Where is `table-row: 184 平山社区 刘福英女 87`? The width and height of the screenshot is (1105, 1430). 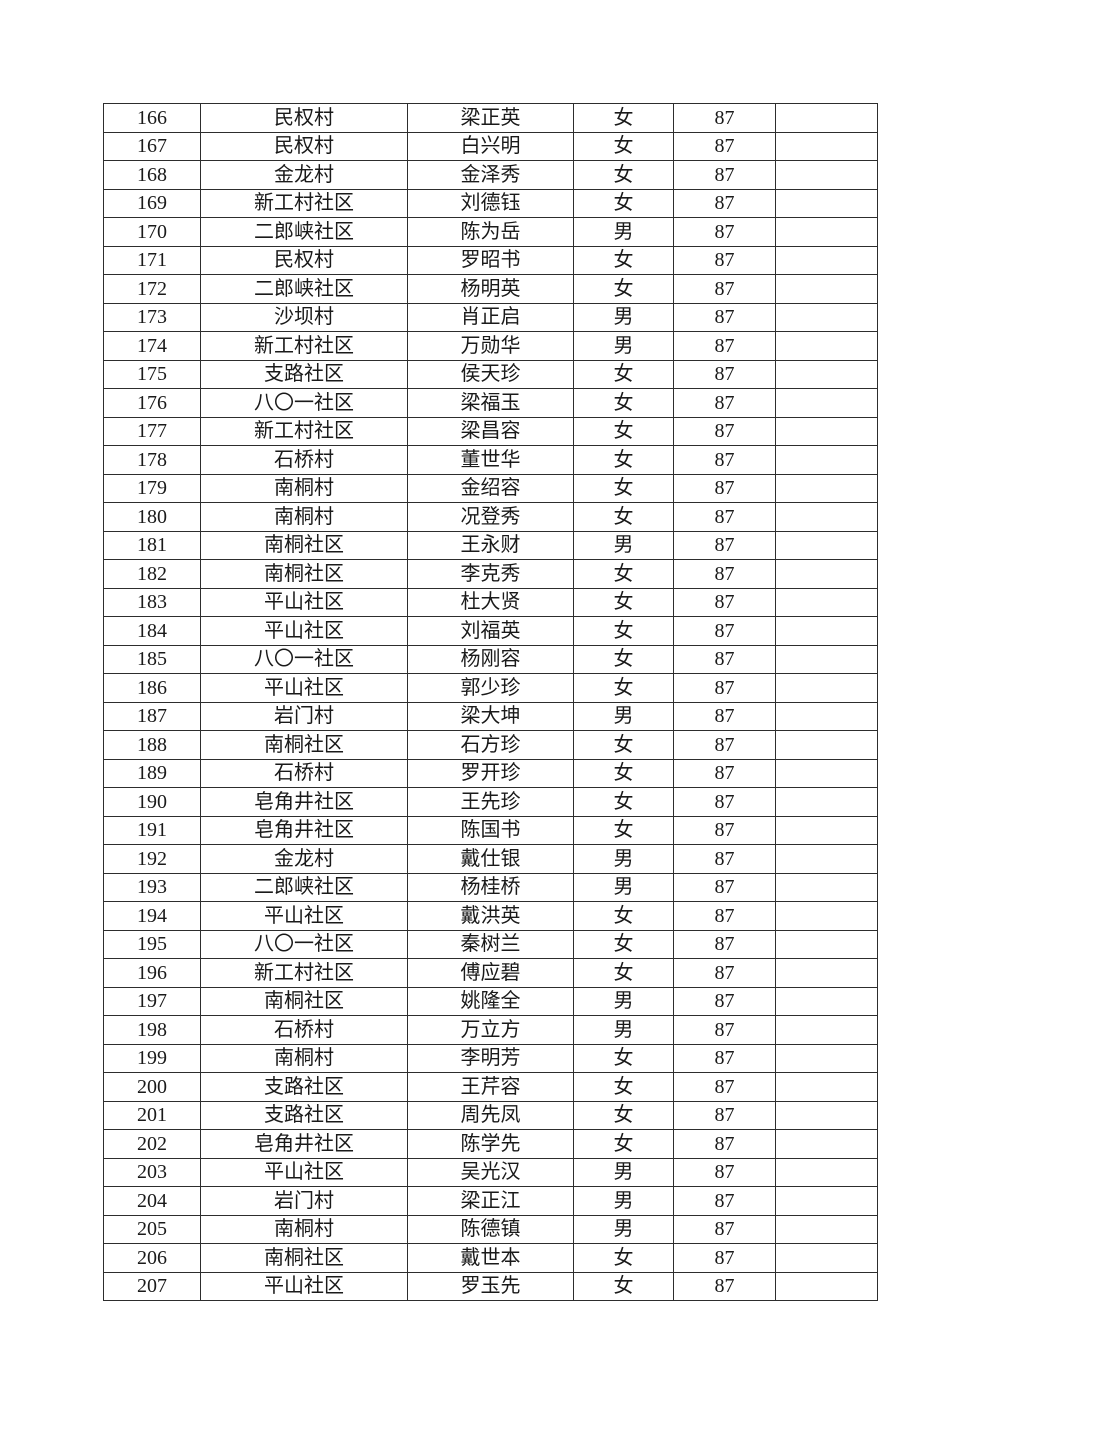
table-row: 184 平山社区 刘福英女 87 is located at coordinates (490, 631).